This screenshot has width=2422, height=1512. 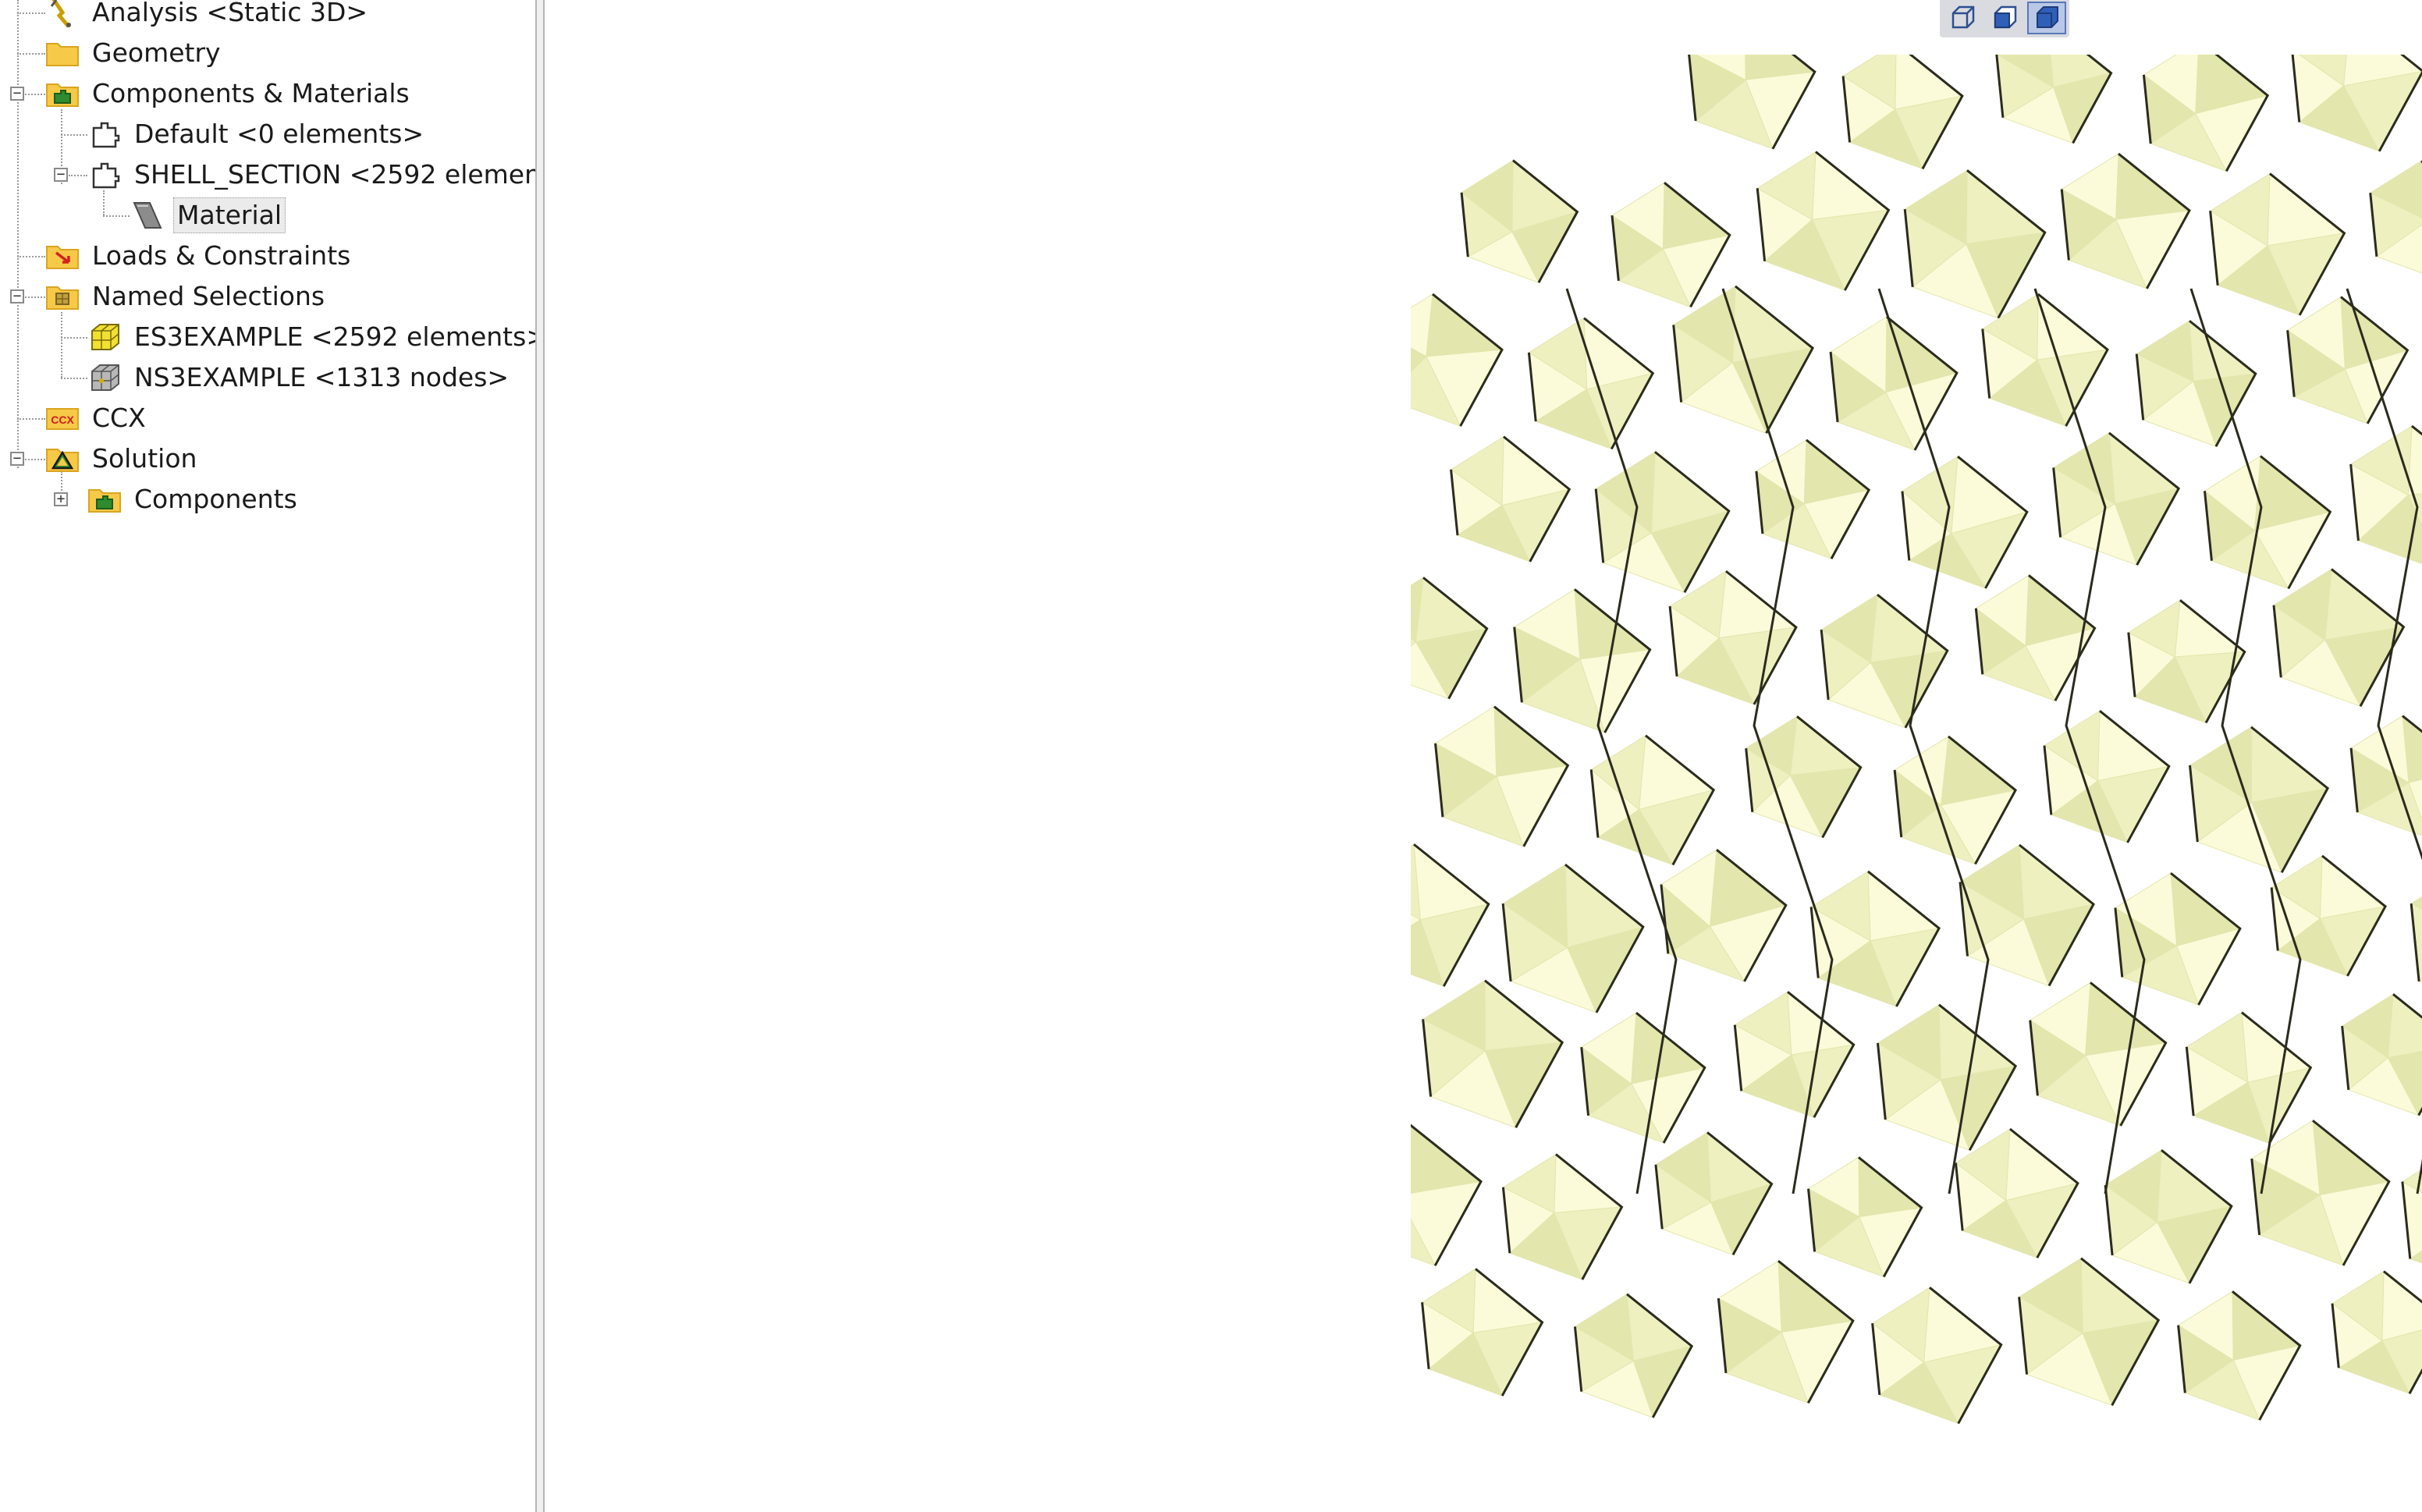 I want to click on tree-item-analysis: Analysis <Static 3D>, so click(x=208, y=16).